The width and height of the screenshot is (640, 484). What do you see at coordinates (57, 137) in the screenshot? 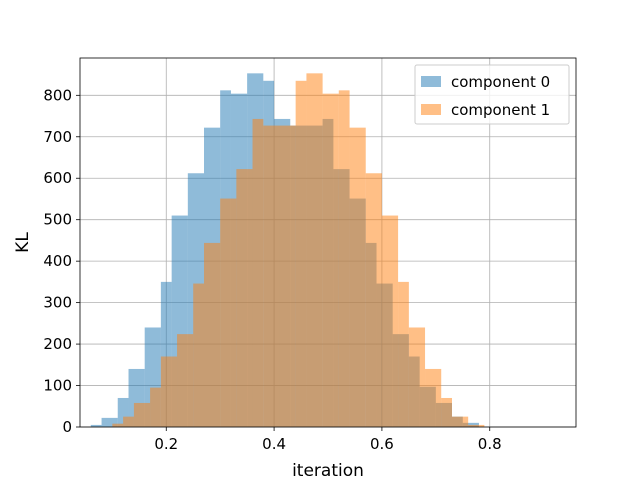
I see `y-tick-label: 700` at bounding box center [57, 137].